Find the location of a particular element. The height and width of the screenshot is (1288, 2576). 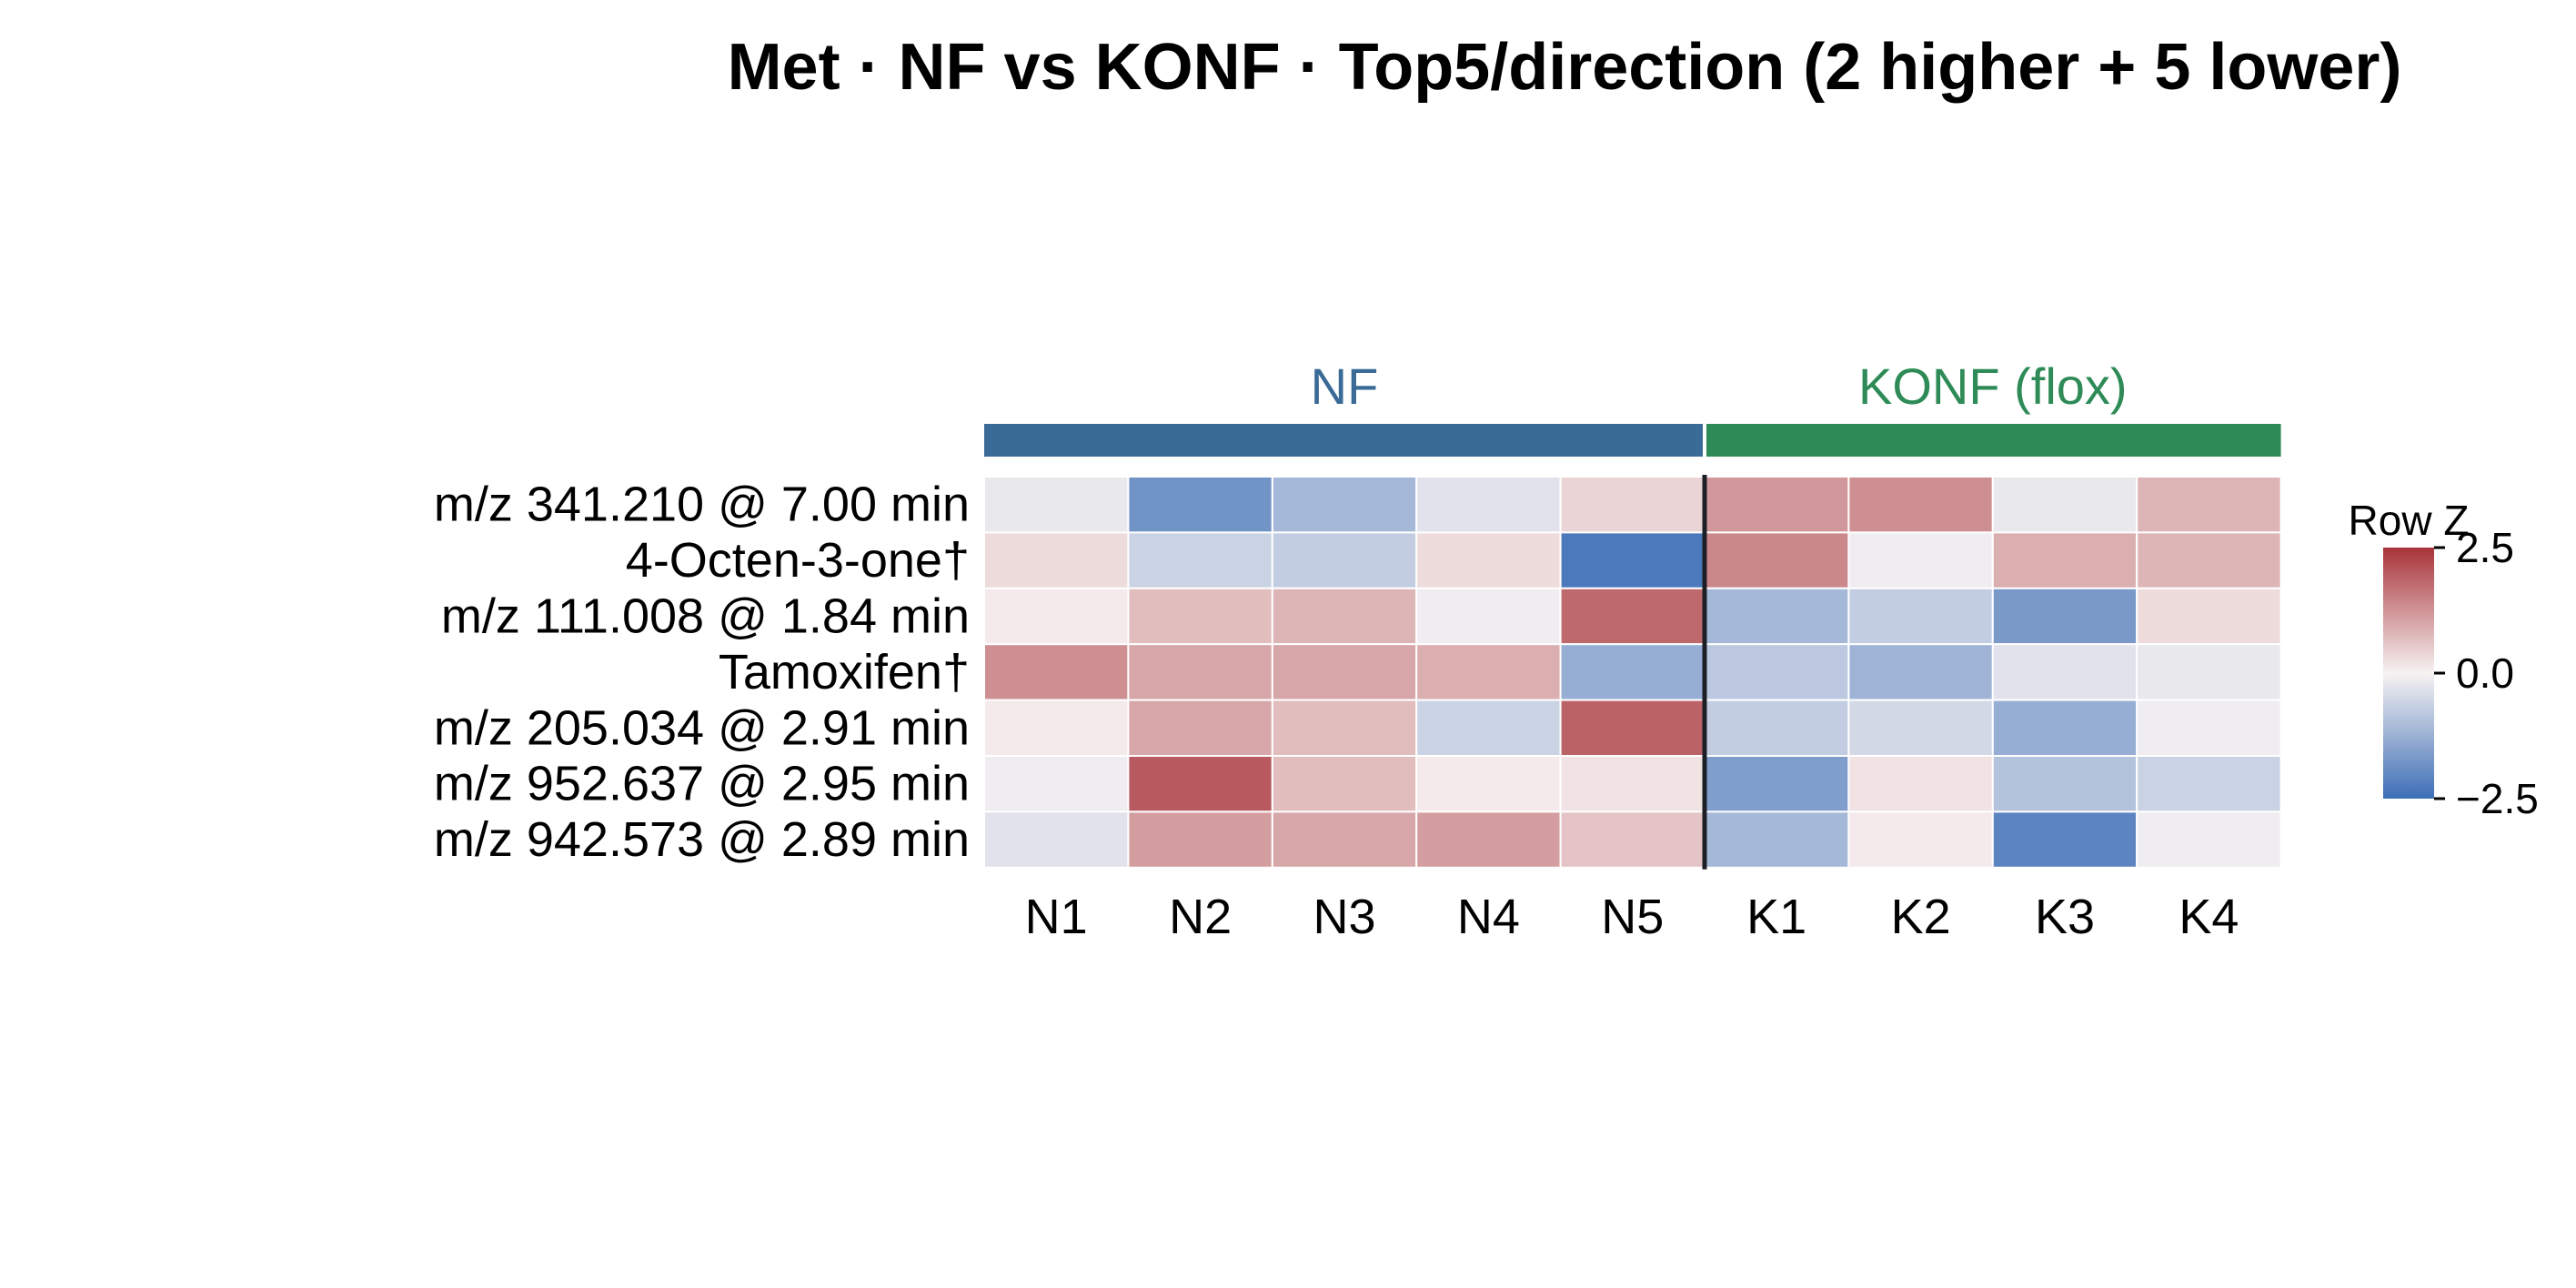

column-label: N1 is located at coordinates (1056, 917).